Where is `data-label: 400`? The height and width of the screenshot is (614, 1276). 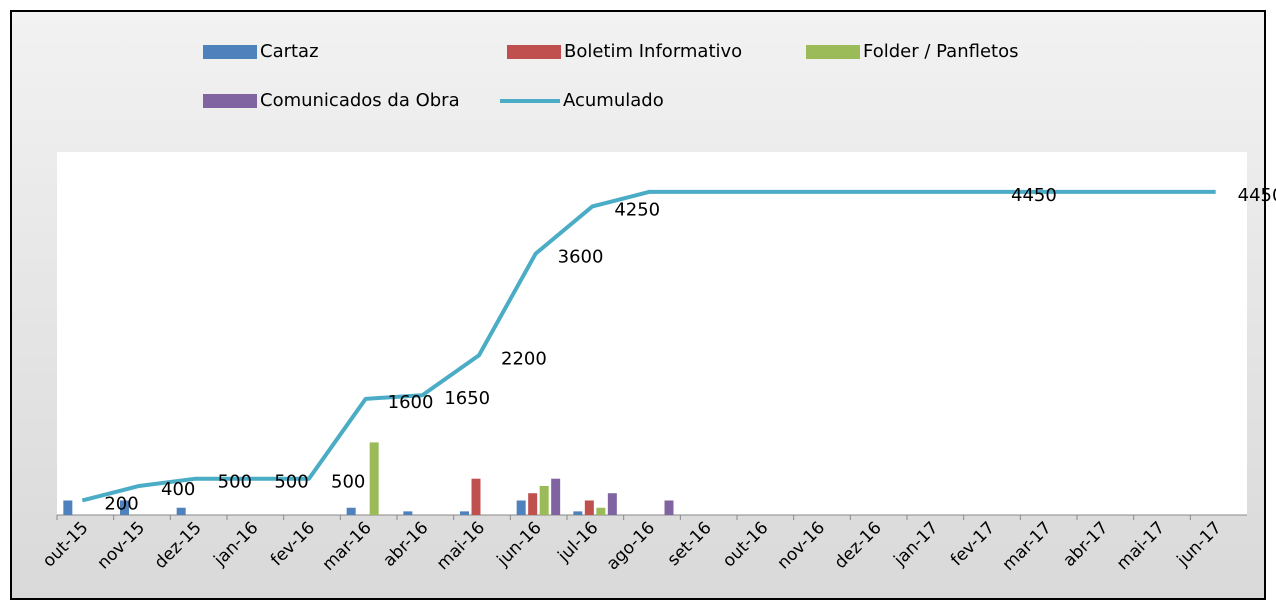 data-label: 400 is located at coordinates (178, 489).